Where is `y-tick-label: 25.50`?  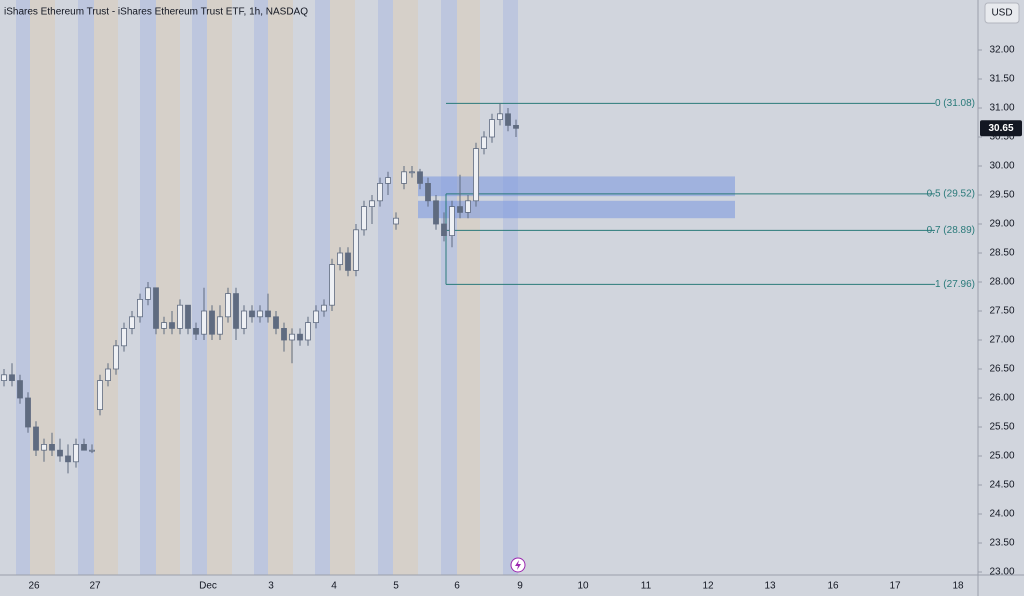
y-tick-label: 25.50 is located at coordinates (1001, 427).